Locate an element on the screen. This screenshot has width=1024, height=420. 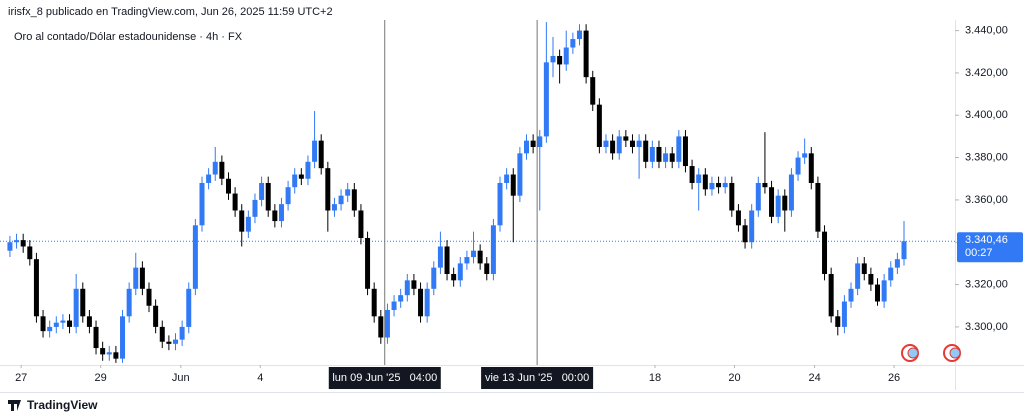
flag-icons is located at coordinates (931, 353).